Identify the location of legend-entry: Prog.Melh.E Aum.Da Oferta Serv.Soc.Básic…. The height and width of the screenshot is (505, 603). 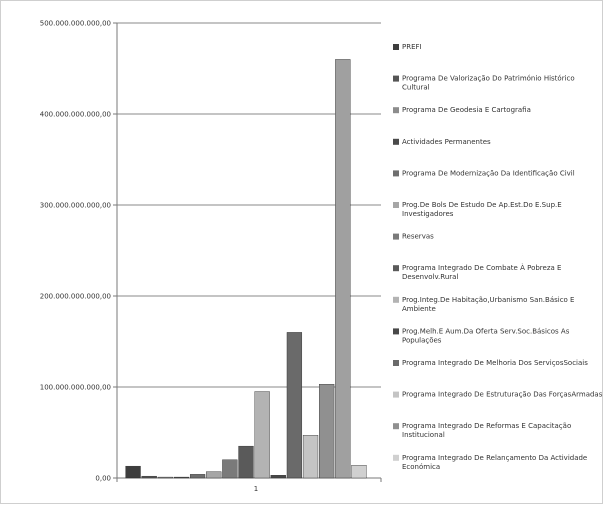
(486, 335).